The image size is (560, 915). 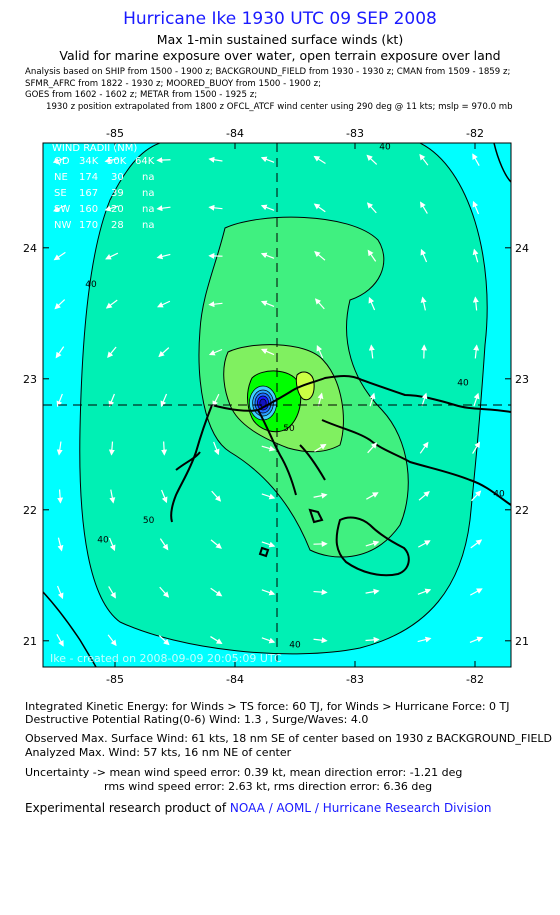 I want to click on wind-radii-row-sw-64k: na, so click(x=148, y=209).